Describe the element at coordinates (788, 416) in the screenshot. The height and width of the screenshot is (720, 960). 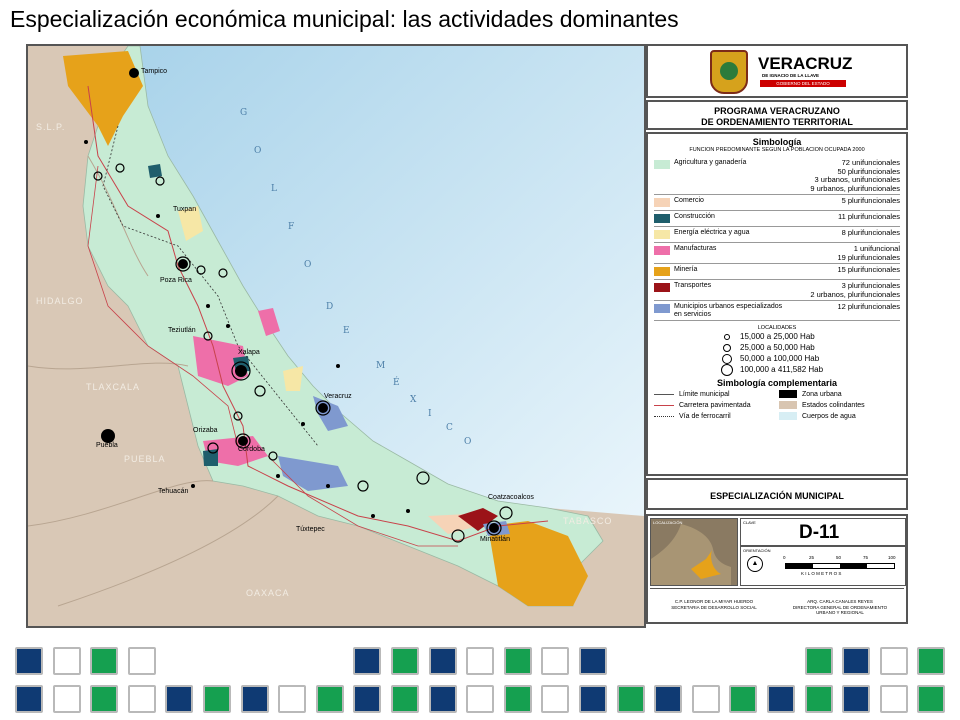
I see `water-bodies-swatch` at that location.